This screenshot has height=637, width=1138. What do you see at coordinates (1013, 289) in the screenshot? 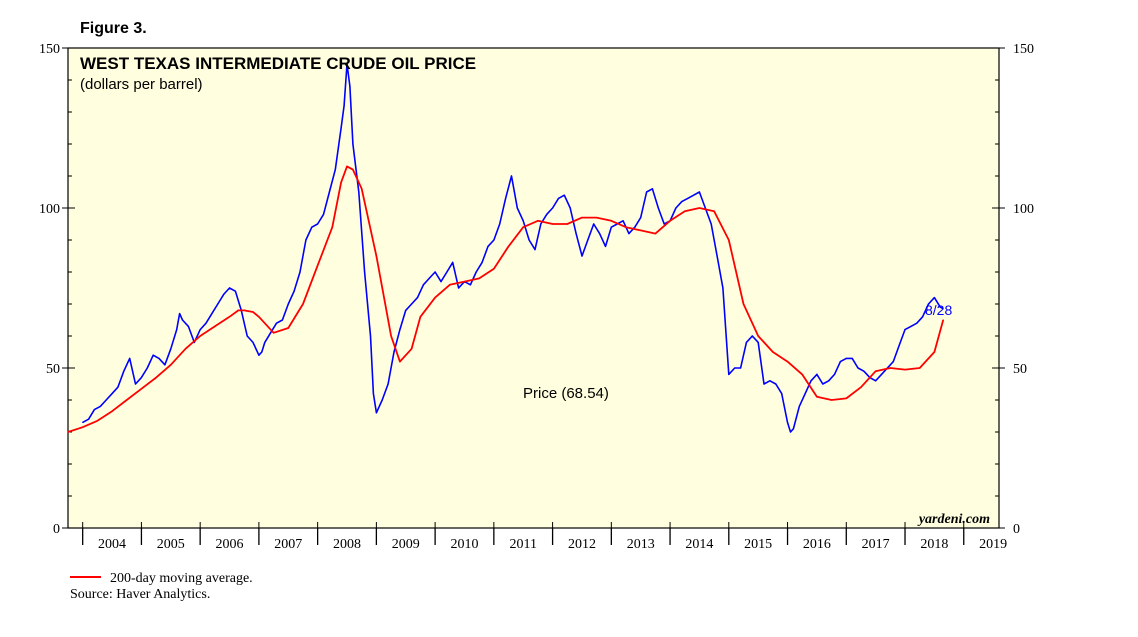
I see `y-axis-right: 0 50 100 150` at bounding box center [1013, 289].